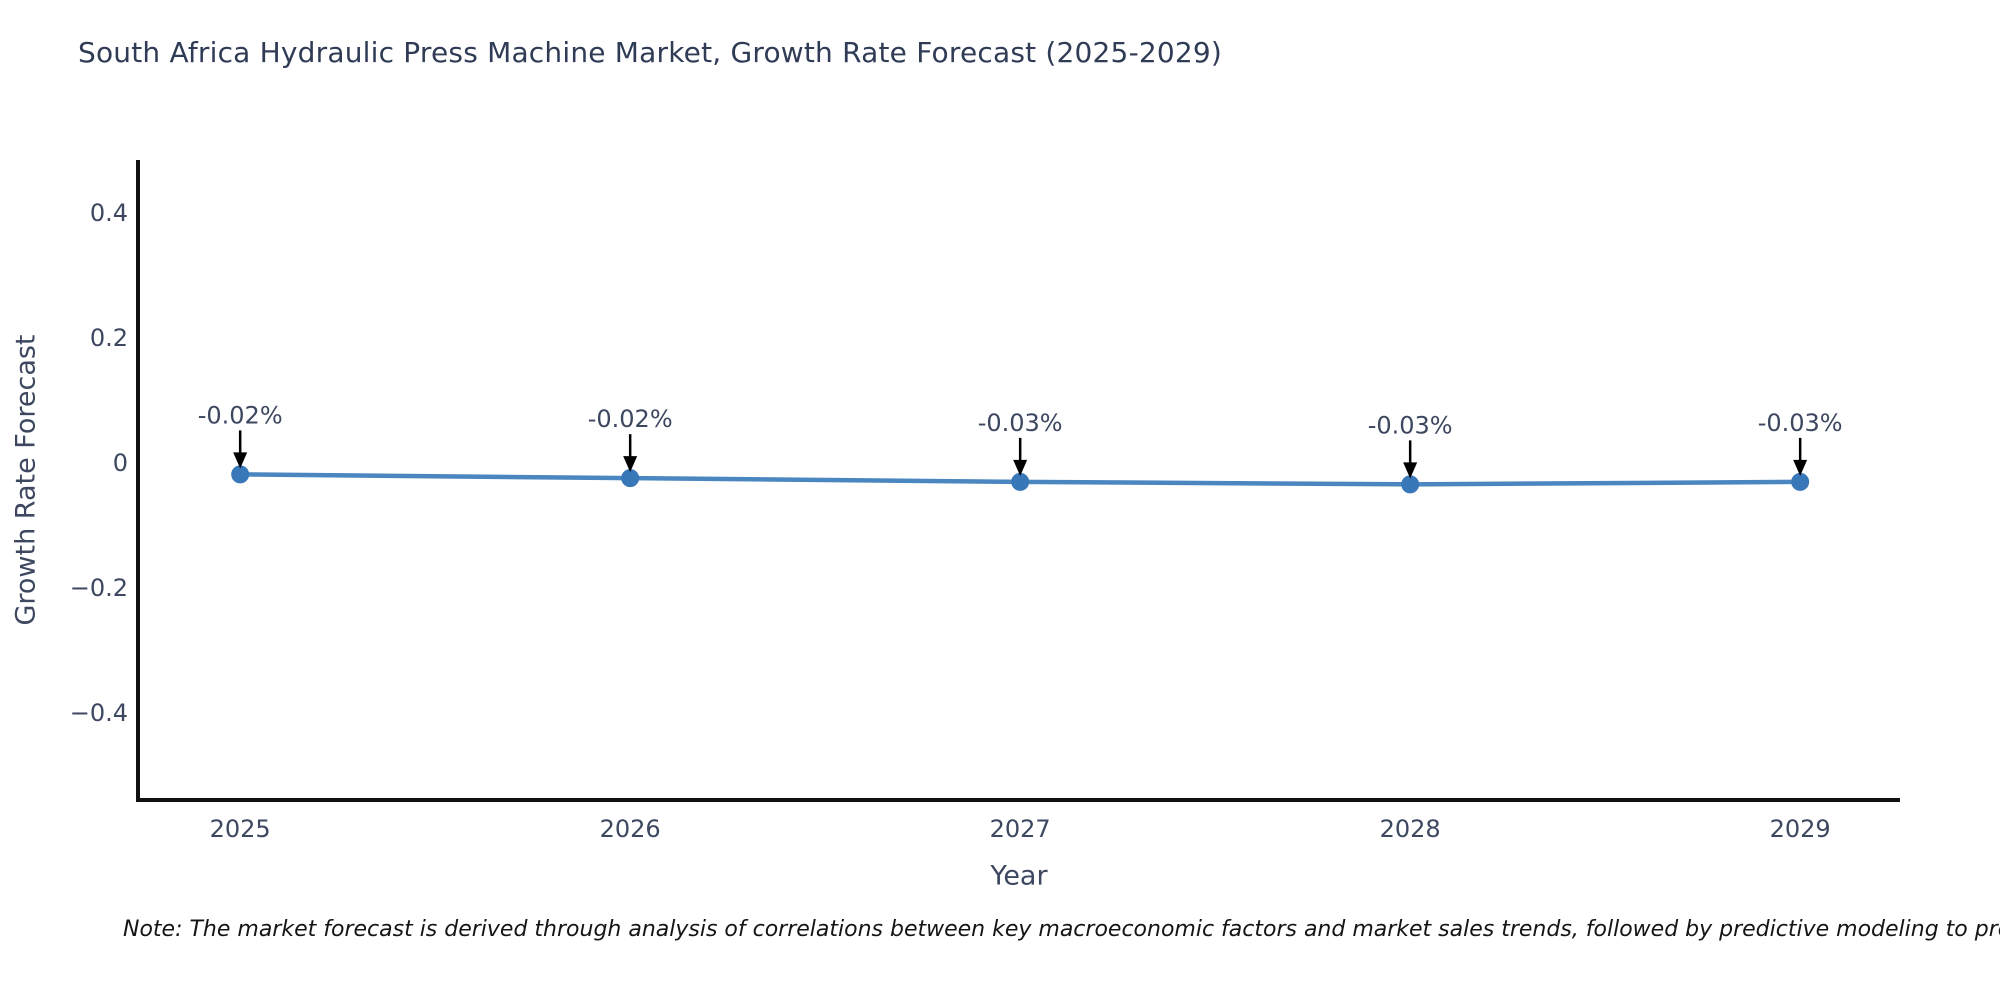 This screenshot has width=2000, height=1000. I want to click on x-tick-label: 2025, so click(240, 829).